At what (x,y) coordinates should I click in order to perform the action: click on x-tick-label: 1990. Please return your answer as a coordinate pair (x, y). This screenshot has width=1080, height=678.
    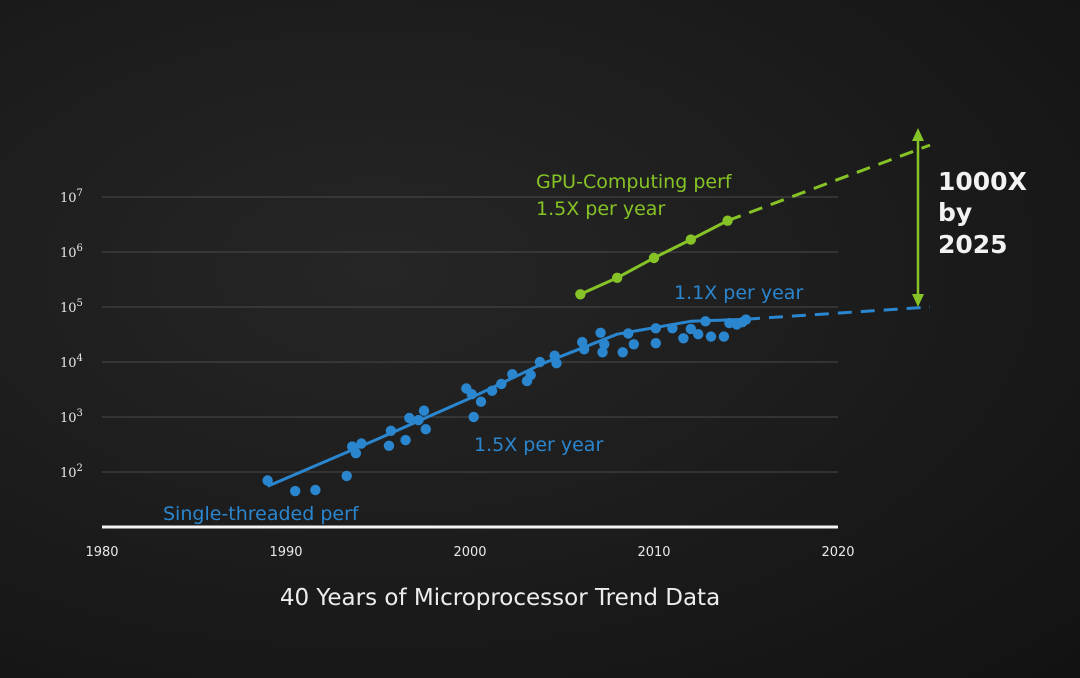
    Looking at the image, I should click on (285, 552).